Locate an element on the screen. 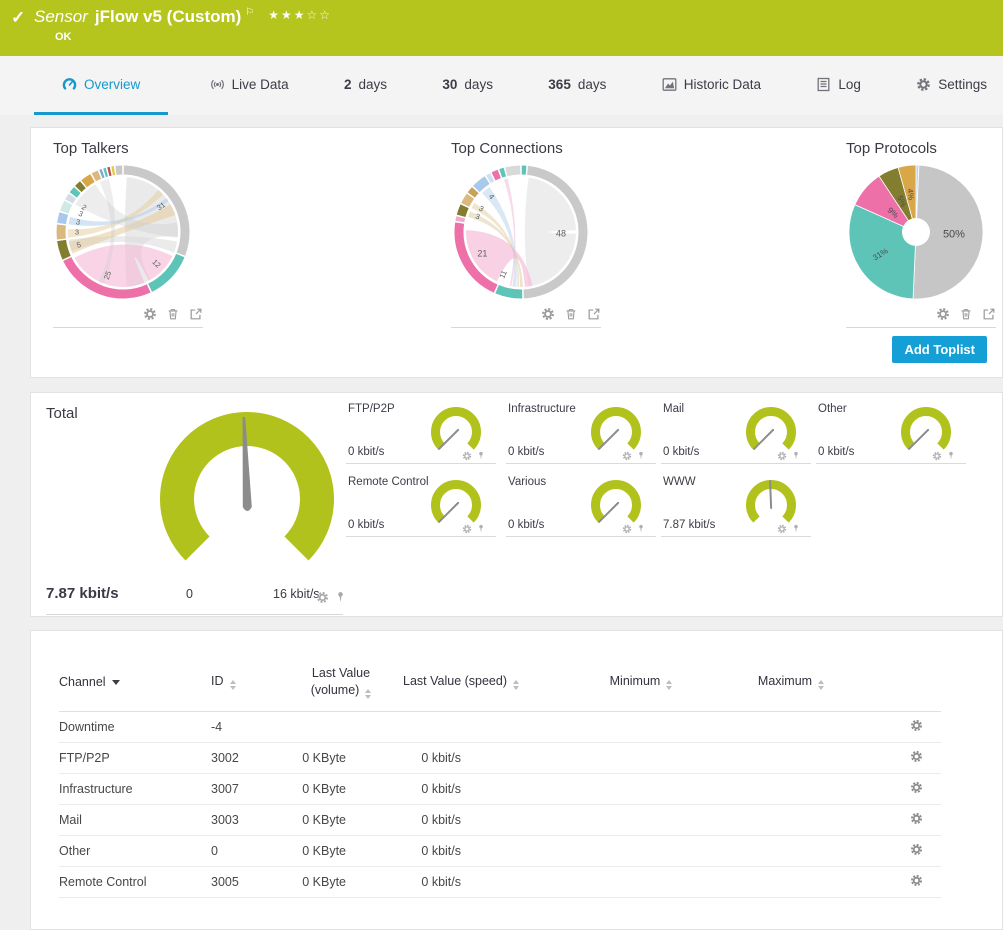 This screenshot has height=930, width=1003. svg-text: 21 is located at coordinates (482, 253).